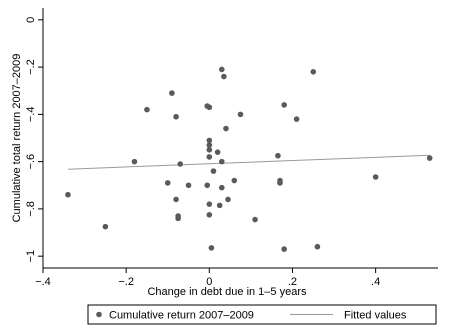 The height and width of the screenshot is (328, 454). Describe the element at coordinates (375, 282) in the screenshot. I see `x-tick-label: .4` at that location.